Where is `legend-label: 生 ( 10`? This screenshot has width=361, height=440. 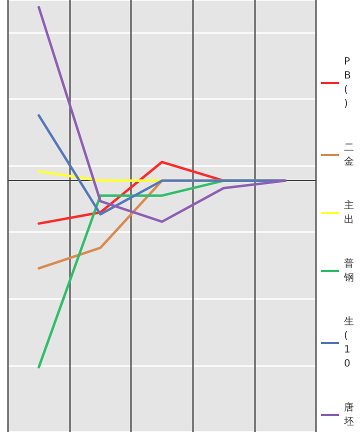 legend-label: 生 ( 10 is located at coordinates (349, 343).